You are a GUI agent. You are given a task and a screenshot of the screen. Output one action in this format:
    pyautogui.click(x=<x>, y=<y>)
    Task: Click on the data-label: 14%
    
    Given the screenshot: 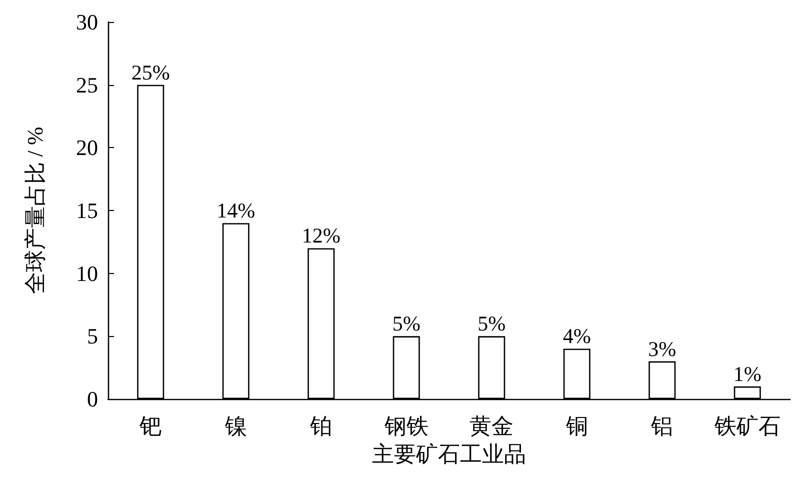 What is the action you would take?
    pyautogui.click(x=236, y=210)
    